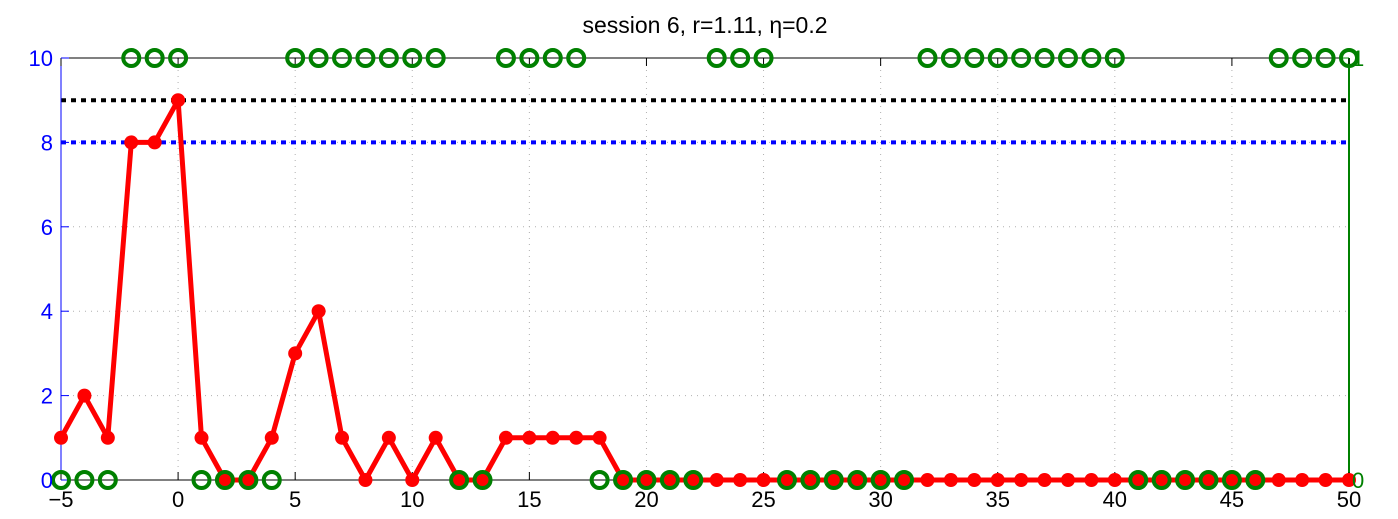 The width and height of the screenshot is (1398, 519). What do you see at coordinates (705, 121) in the screenshot?
I see `reference-lines` at bounding box center [705, 121].